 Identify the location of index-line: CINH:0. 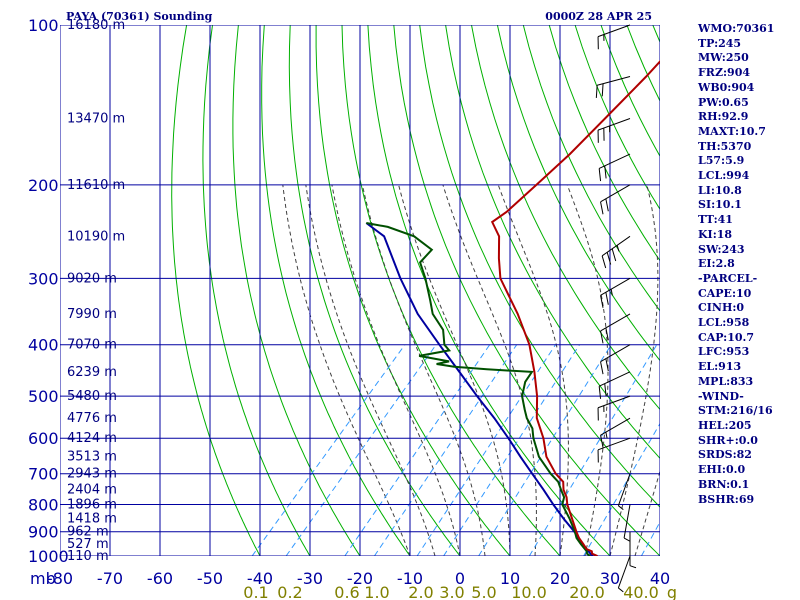
(721, 308).